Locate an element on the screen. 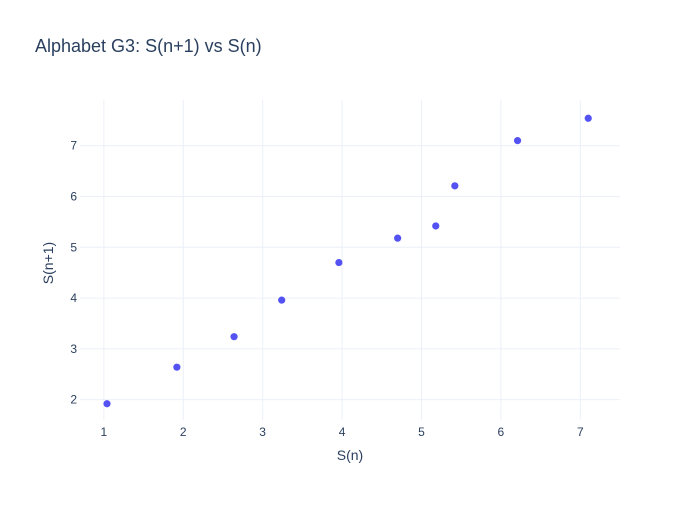  y-tick-label: 5 is located at coordinates (73, 247).